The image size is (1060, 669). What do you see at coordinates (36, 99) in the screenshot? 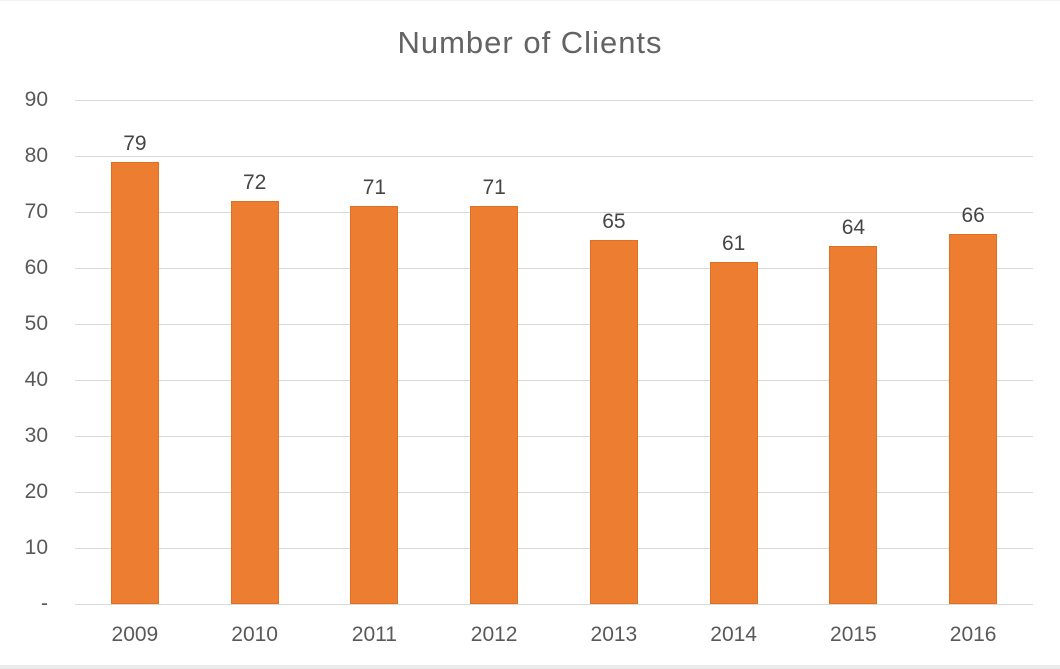
I see `y-tick-label: 90` at bounding box center [36, 99].